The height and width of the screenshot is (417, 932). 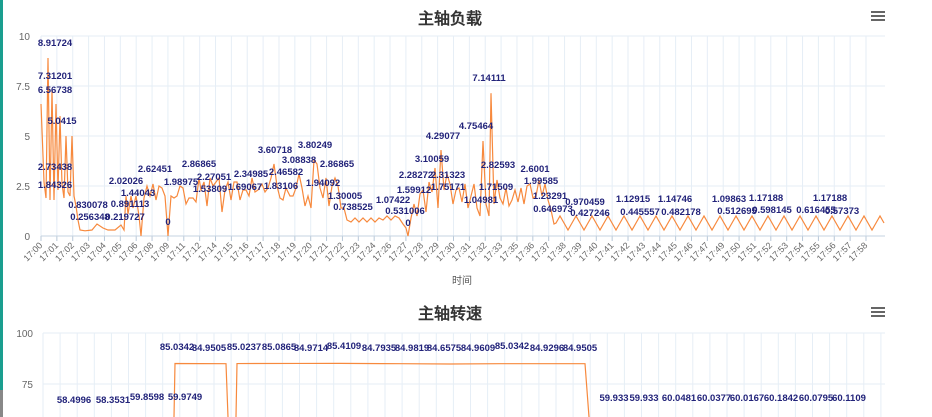 I want to click on data-label: 2.6001, so click(x=535, y=169).